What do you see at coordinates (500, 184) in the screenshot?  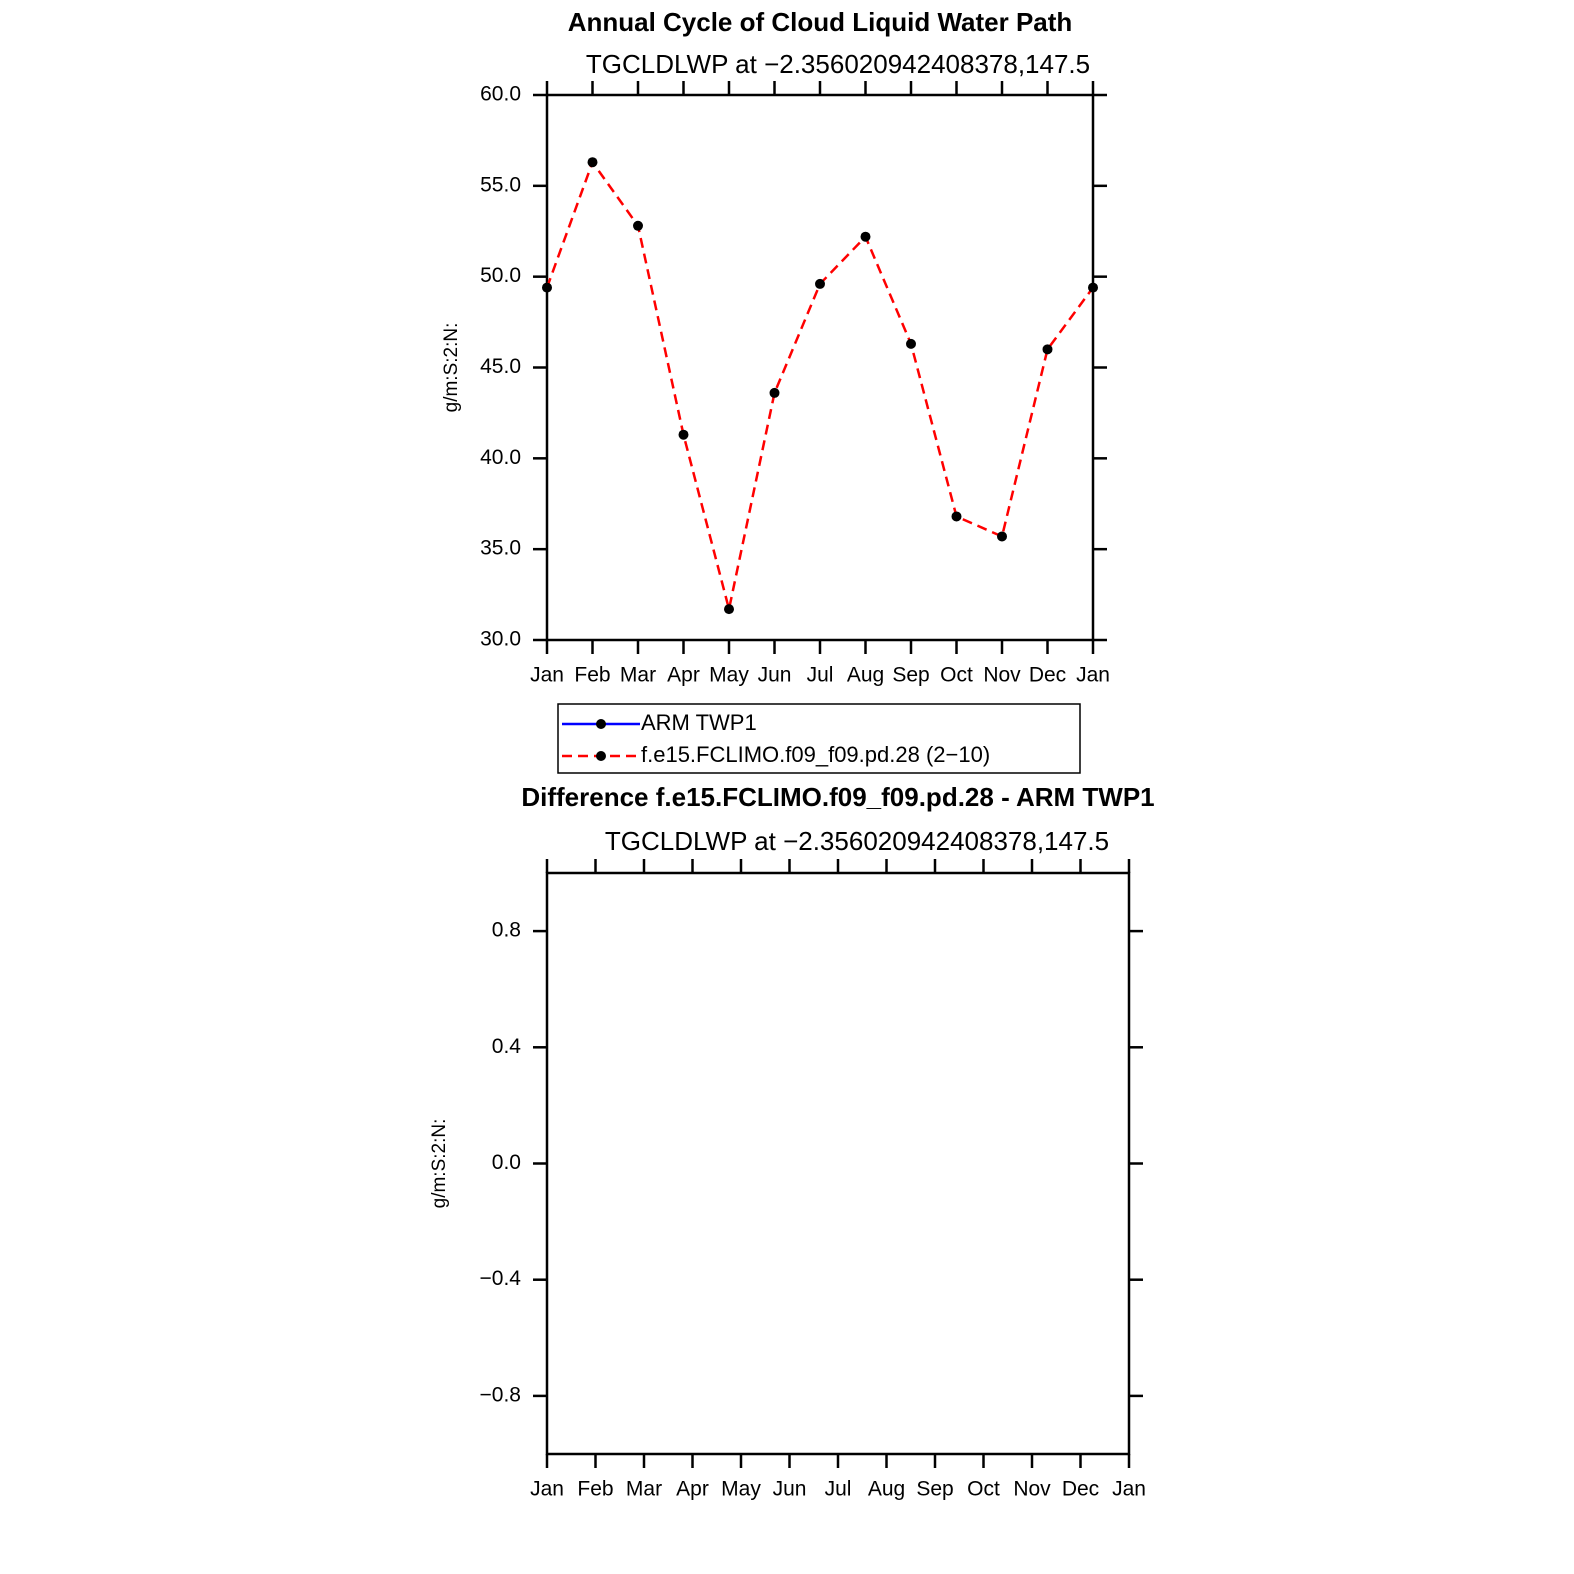 I see `y-tick-label: 55.0` at bounding box center [500, 184].